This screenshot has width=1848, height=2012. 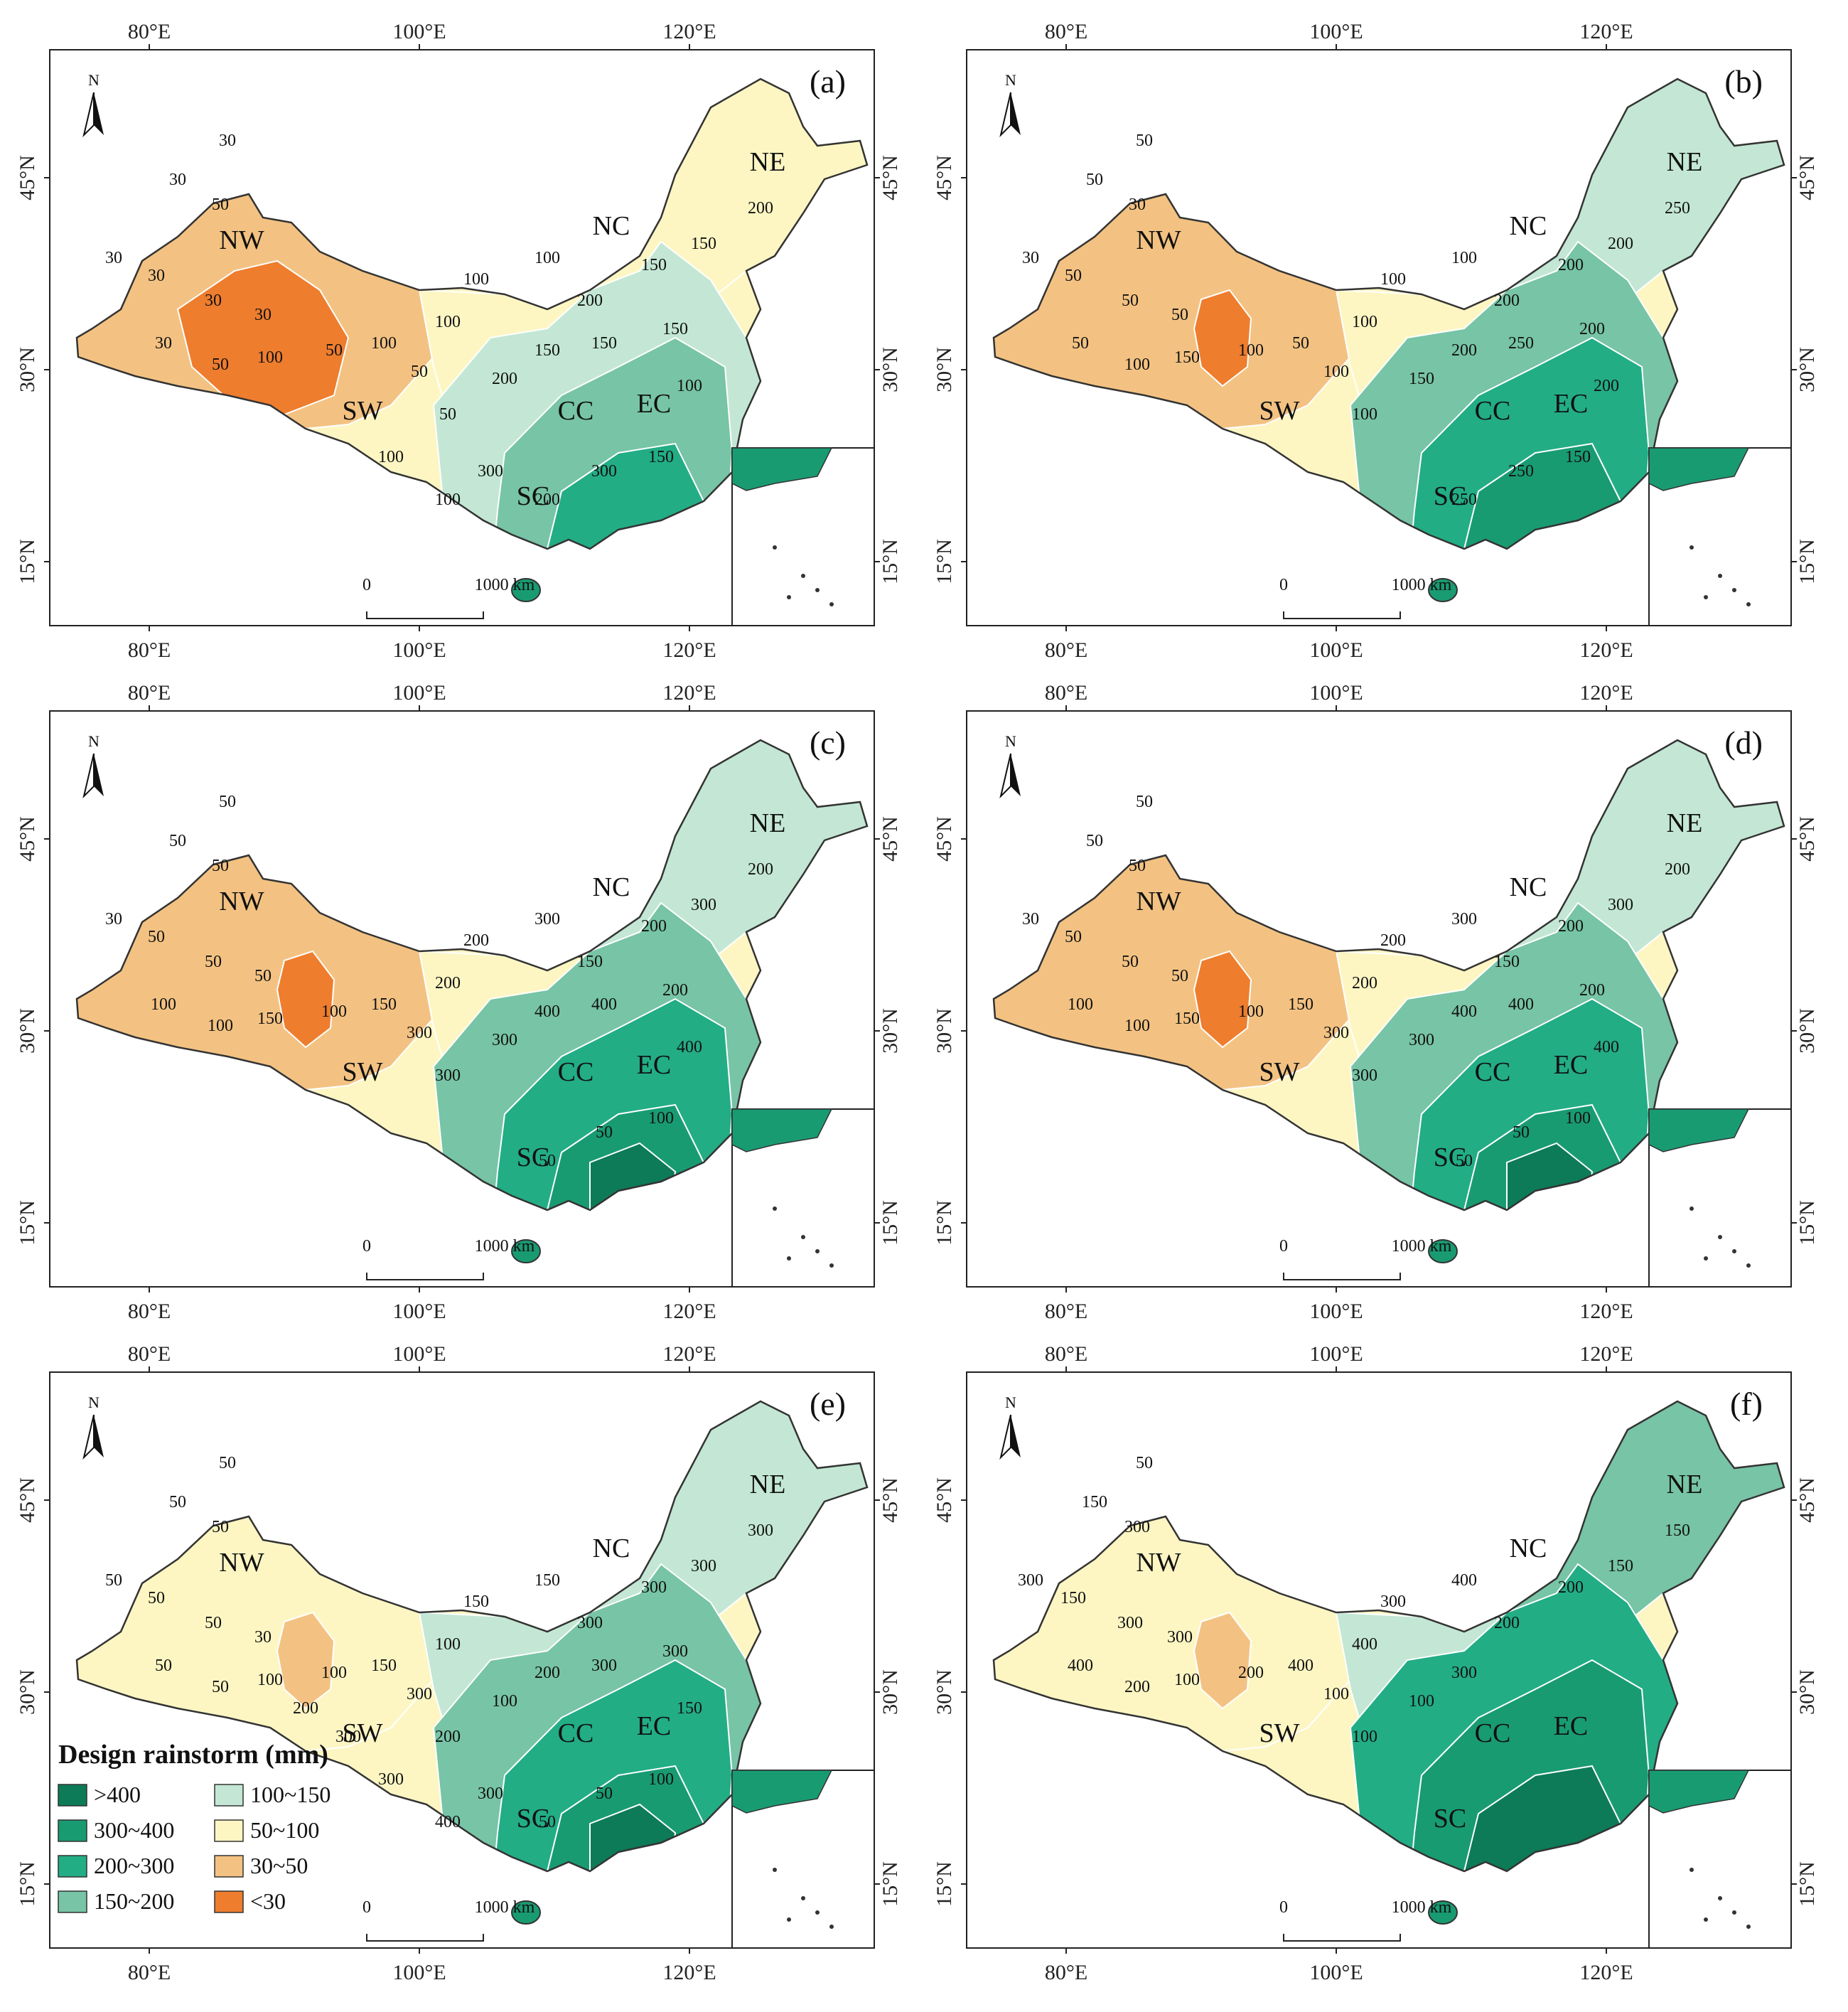 I want to click on north-label: N, so click(x=94, y=80).